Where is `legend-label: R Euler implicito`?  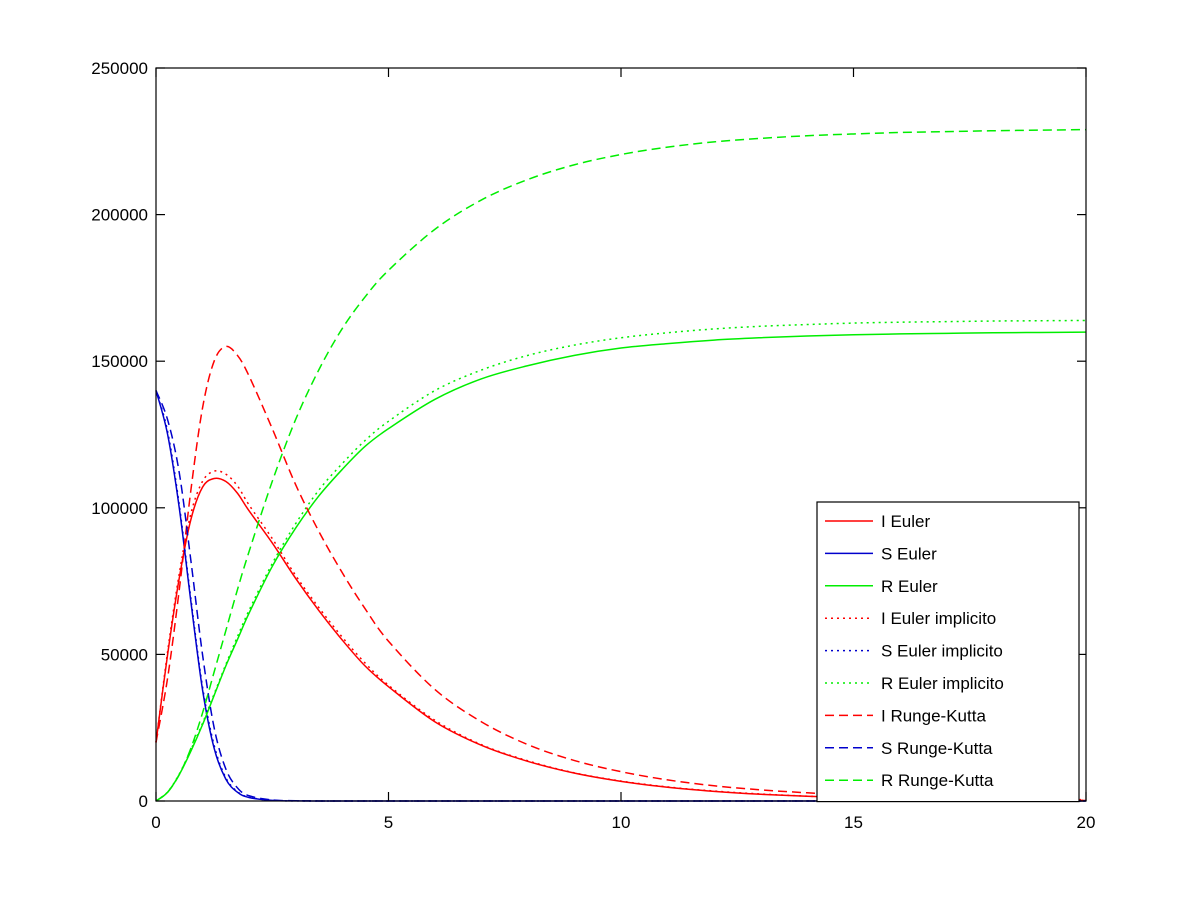
legend-label: R Euler implicito is located at coordinates (942, 683).